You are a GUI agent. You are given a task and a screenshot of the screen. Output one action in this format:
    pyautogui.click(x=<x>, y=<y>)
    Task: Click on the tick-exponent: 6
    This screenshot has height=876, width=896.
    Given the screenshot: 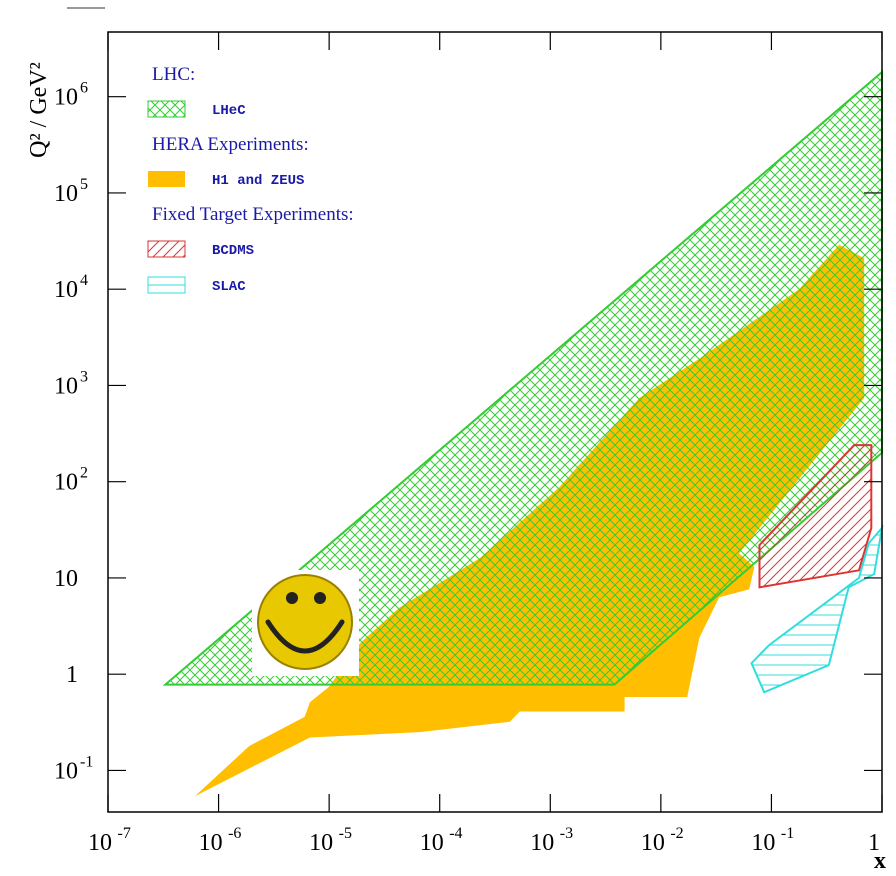 What is the action you would take?
    pyautogui.click(x=84, y=88)
    